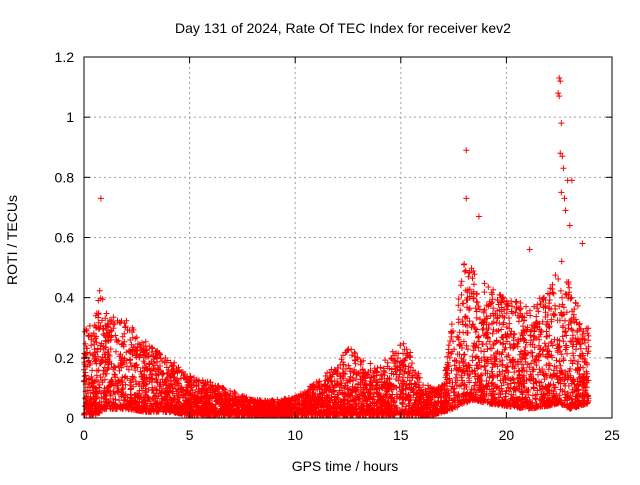 The image size is (640, 485). What do you see at coordinates (70, 418) in the screenshot?
I see `y-tick-label: 0` at bounding box center [70, 418].